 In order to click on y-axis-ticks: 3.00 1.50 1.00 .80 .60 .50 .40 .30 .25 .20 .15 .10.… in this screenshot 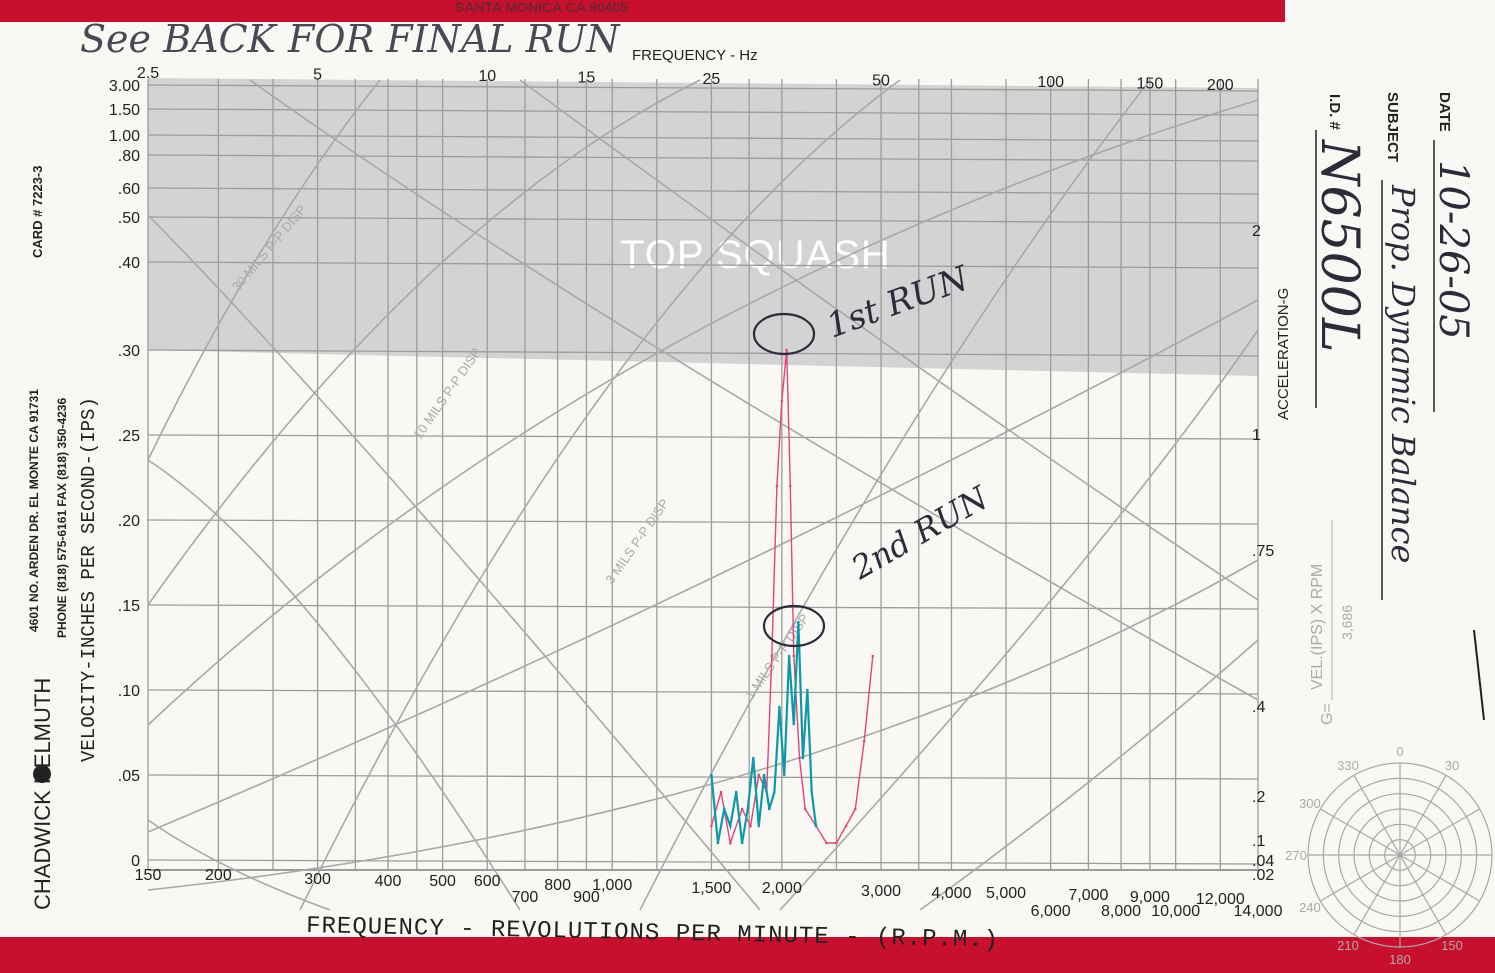, I will do `click(124, 474)`.